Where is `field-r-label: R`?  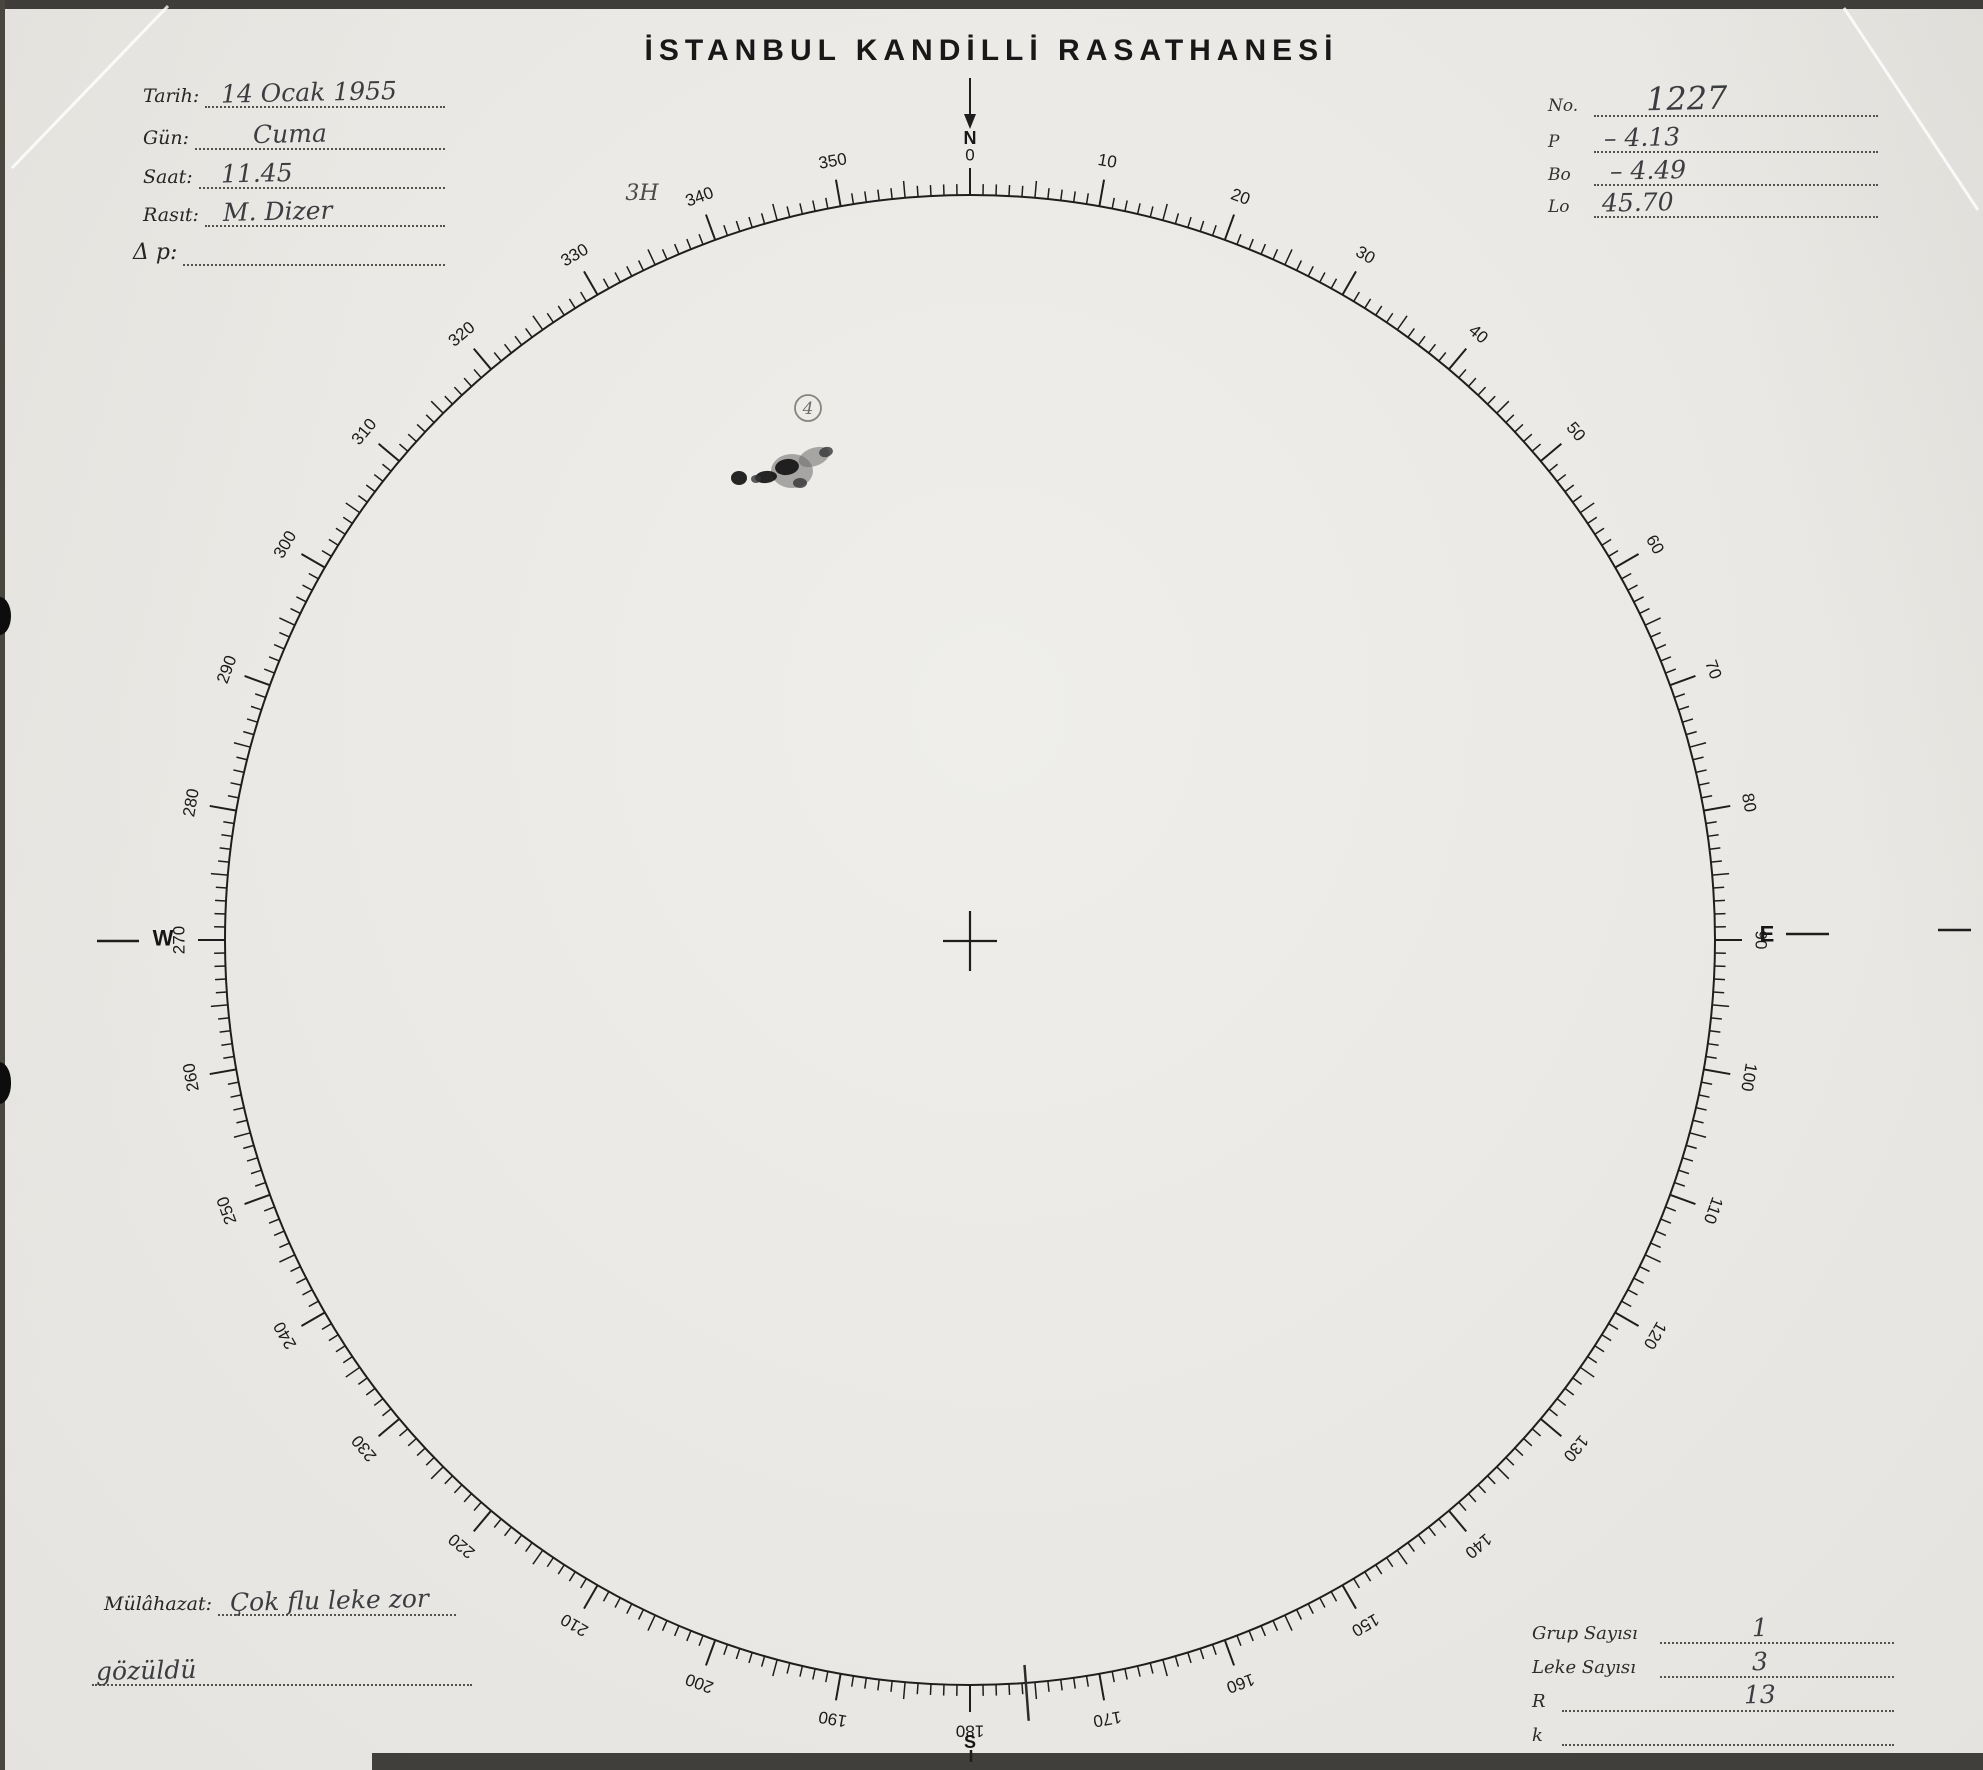
field-r-label: R is located at coordinates (1539, 1701).